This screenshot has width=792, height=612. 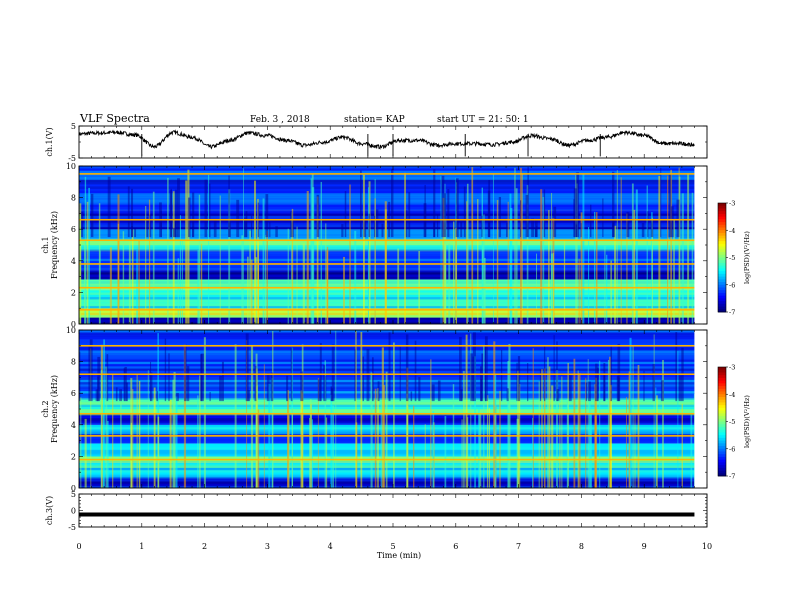 What do you see at coordinates (732, 204) in the screenshot?
I see `colorbar-tick-label: -3` at bounding box center [732, 204].